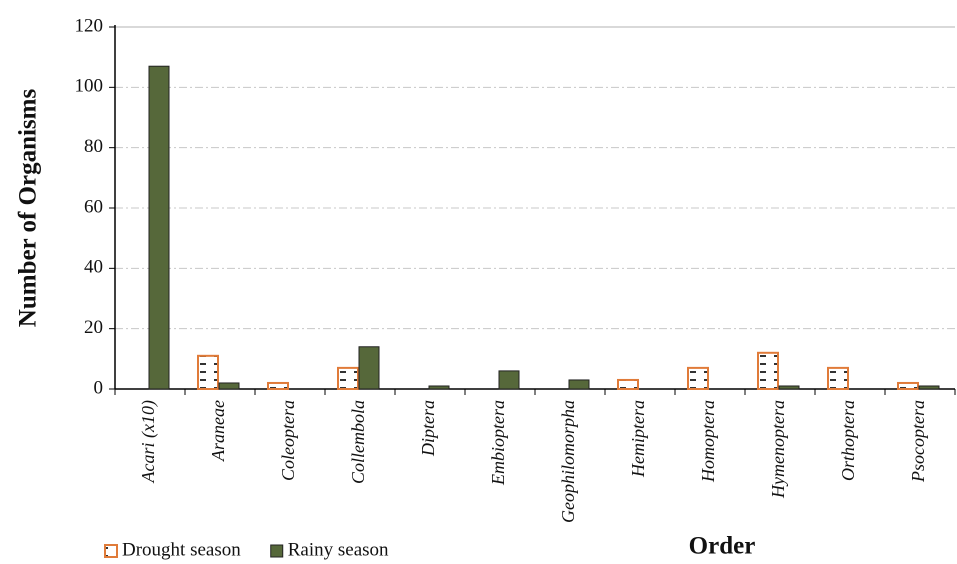 Image resolution: width=957 pixels, height=564 pixels. Describe the element at coordinates (848, 440) in the screenshot. I see `x-tick-label: Orthoptera` at that location.